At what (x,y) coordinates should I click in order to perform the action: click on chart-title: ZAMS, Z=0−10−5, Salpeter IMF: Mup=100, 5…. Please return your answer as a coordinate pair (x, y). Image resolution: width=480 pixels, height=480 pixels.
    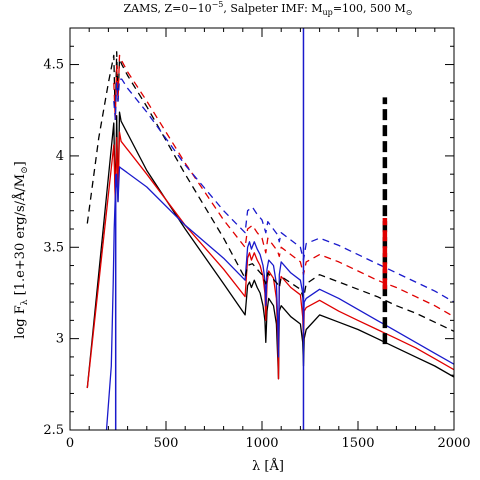
    Looking at the image, I should click on (268, 8).